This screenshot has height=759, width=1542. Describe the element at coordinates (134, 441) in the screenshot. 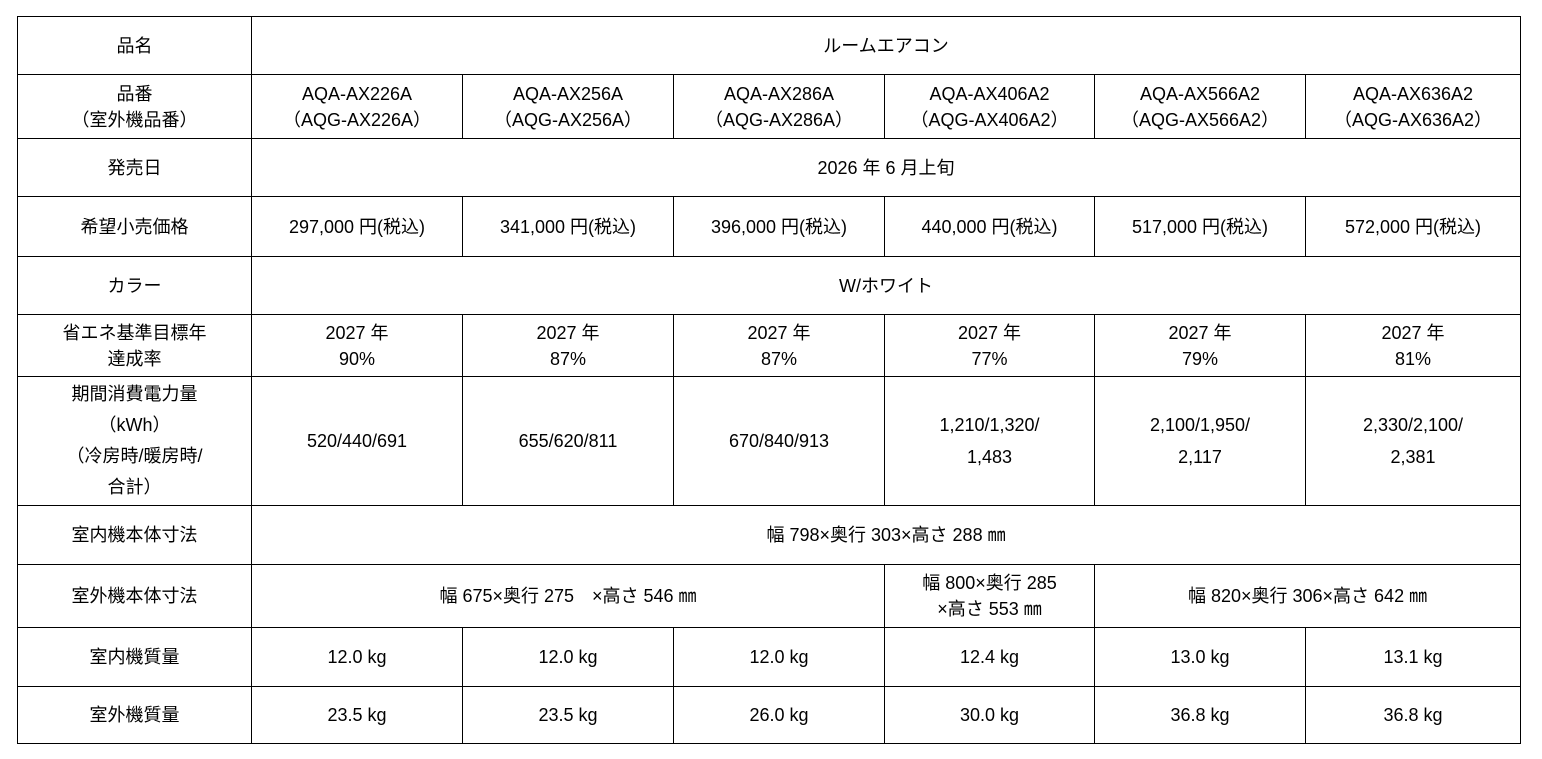

I see `label-power: 期間消費電力量 （kWh） （冷房時/暖房時/合計）` at that location.